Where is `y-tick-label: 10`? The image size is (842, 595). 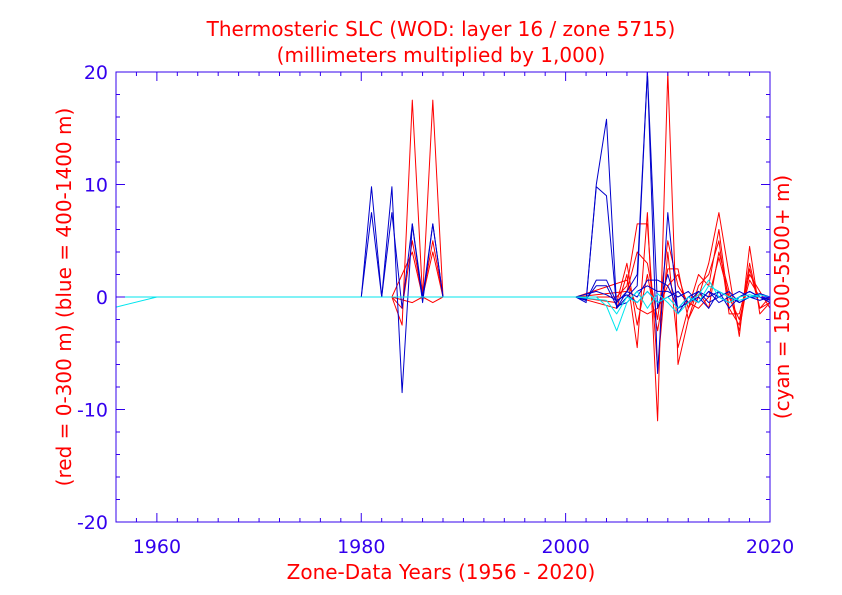
y-tick-label: 10 is located at coordinates (96, 186).